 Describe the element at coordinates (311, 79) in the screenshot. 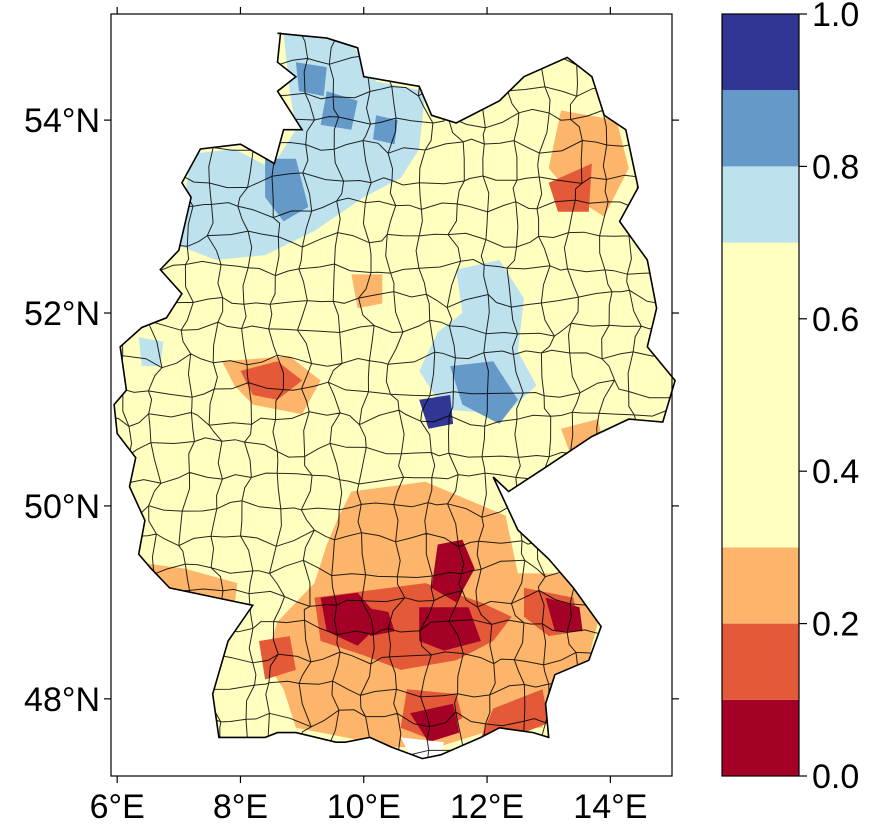

I see `region-patch-schleswig-west` at that location.